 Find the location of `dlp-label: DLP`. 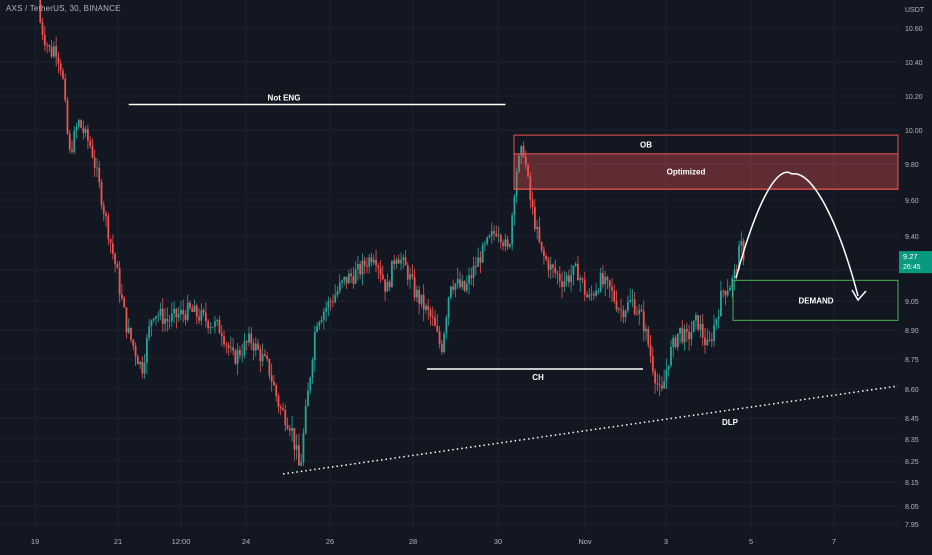

dlp-label: DLP is located at coordinates (730, 422).